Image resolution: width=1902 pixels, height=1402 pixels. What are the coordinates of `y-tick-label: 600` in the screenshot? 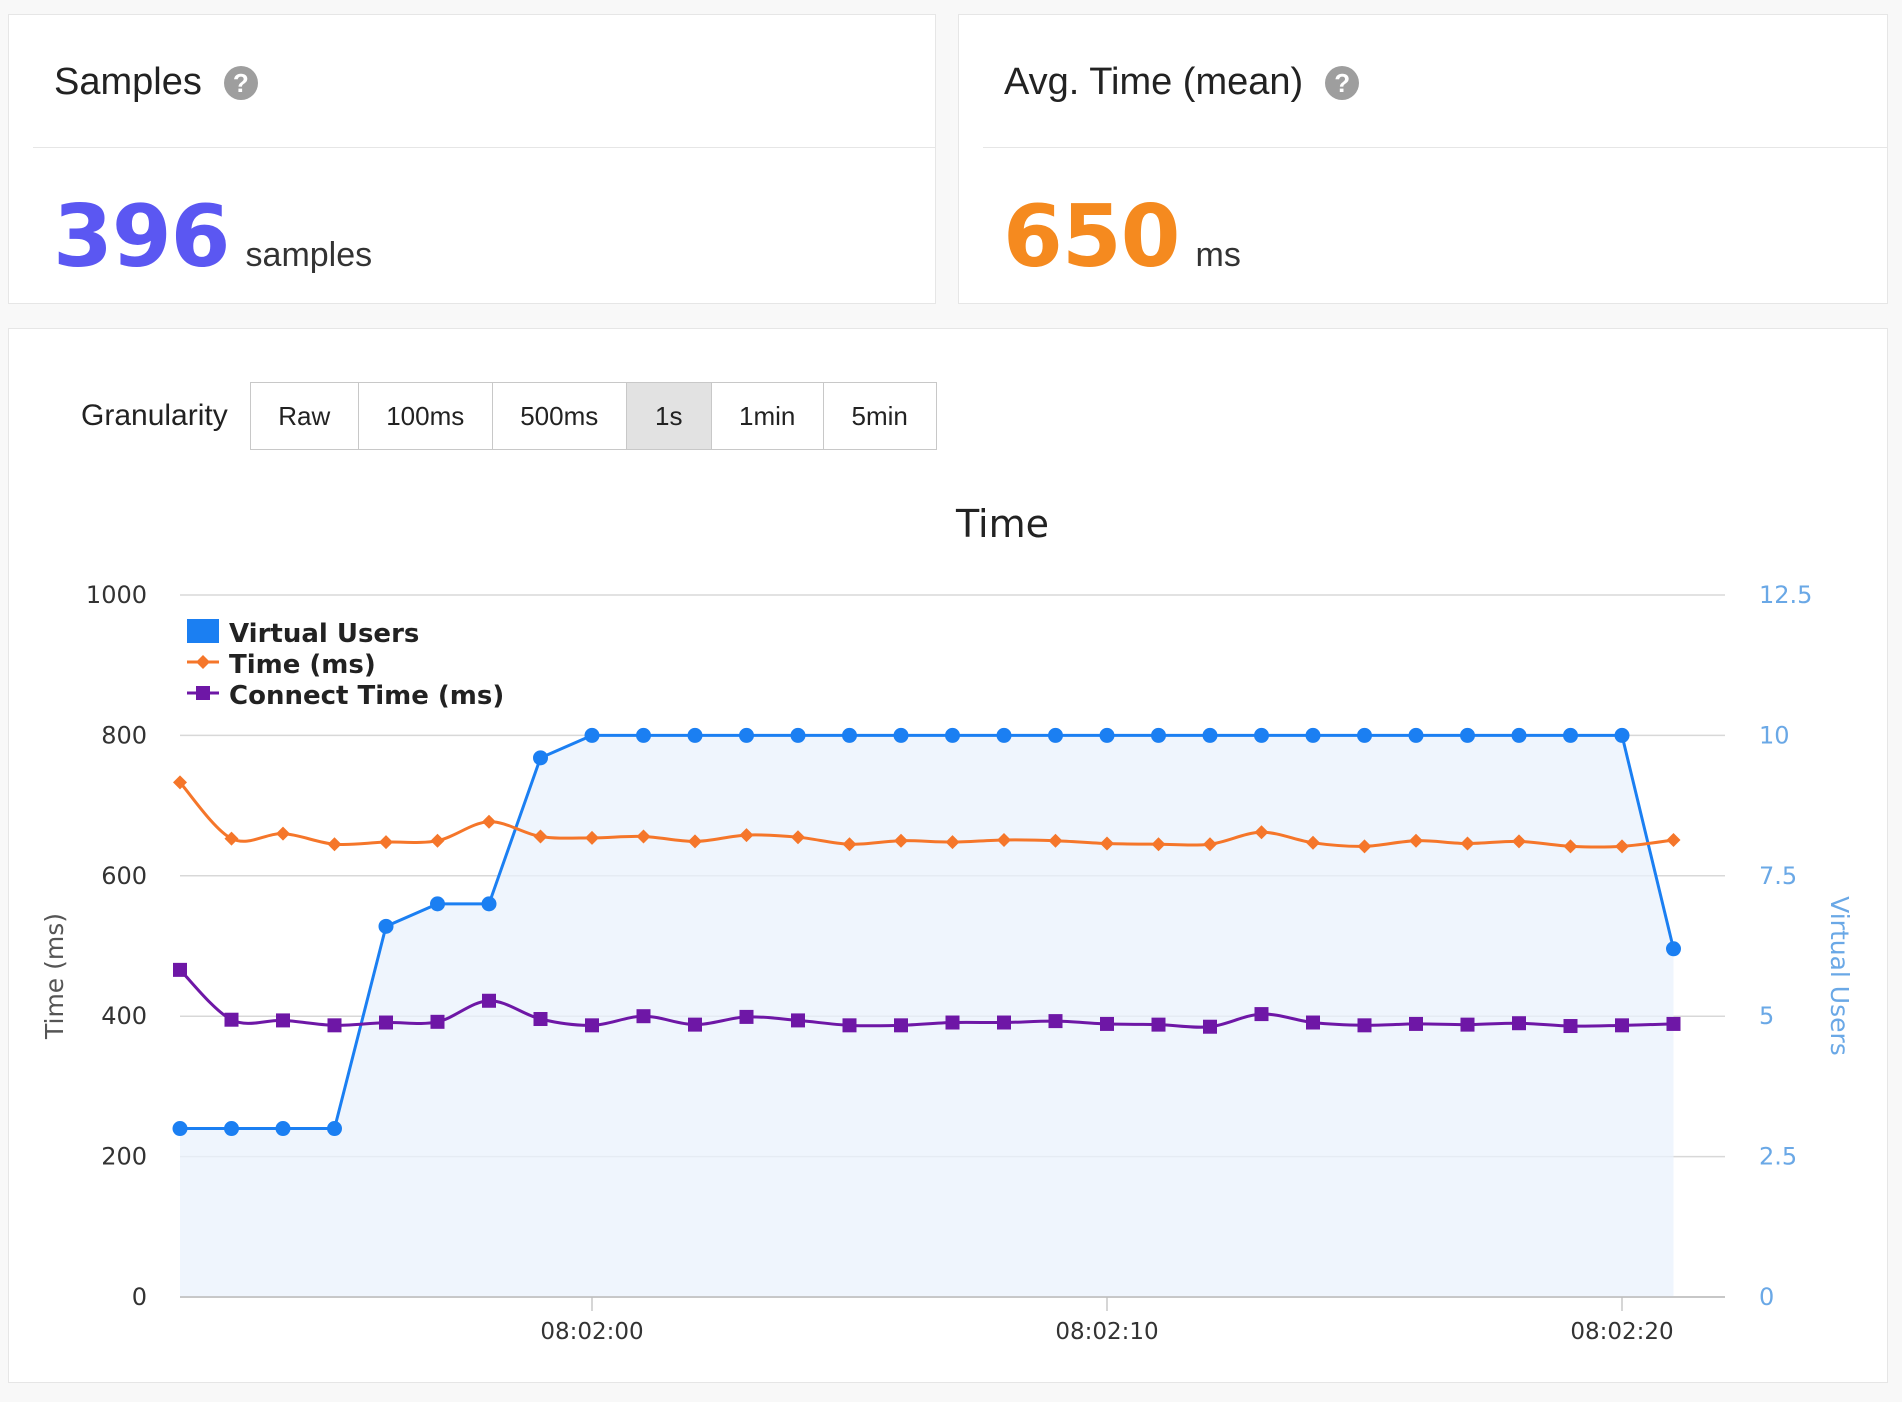 It's located at (124, 876).